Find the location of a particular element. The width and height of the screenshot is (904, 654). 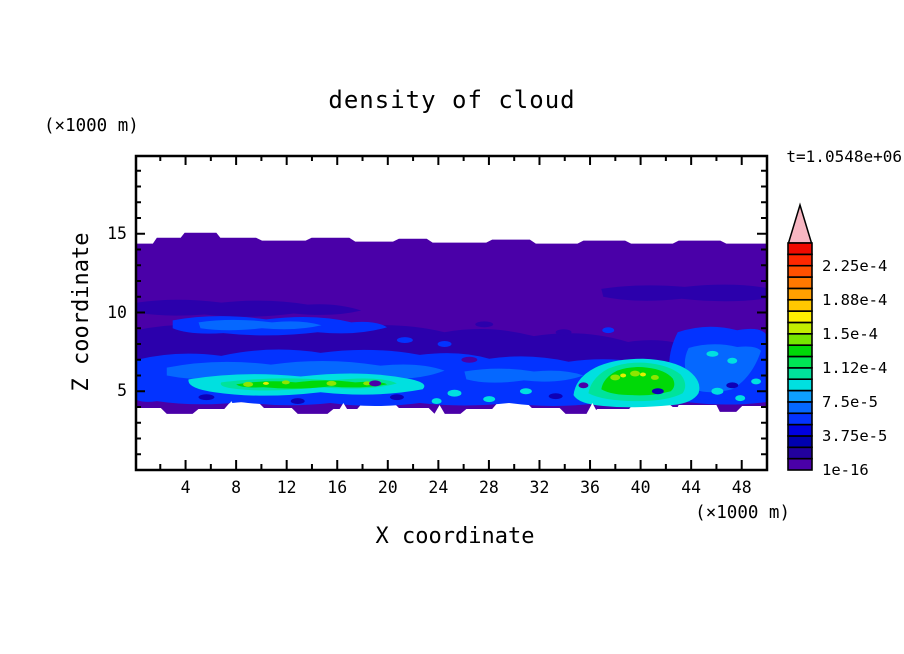

colorbar-level-label: 3.75e-5 is located at coordinates (855, 435).